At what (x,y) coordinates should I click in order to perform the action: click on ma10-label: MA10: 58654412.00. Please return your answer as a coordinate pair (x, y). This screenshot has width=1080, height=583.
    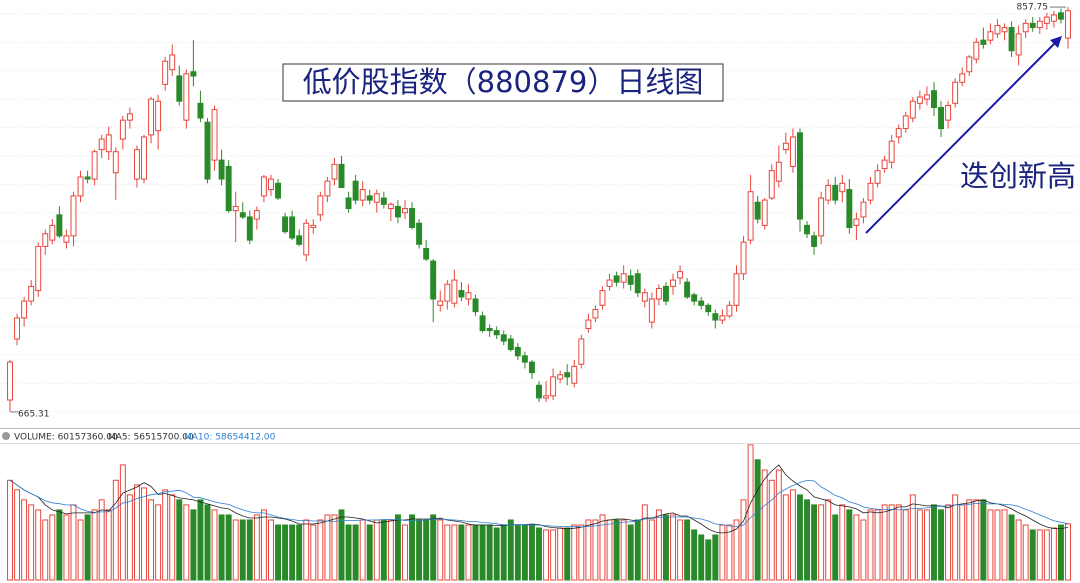
    Looking at the image, I should click on (230, 438).